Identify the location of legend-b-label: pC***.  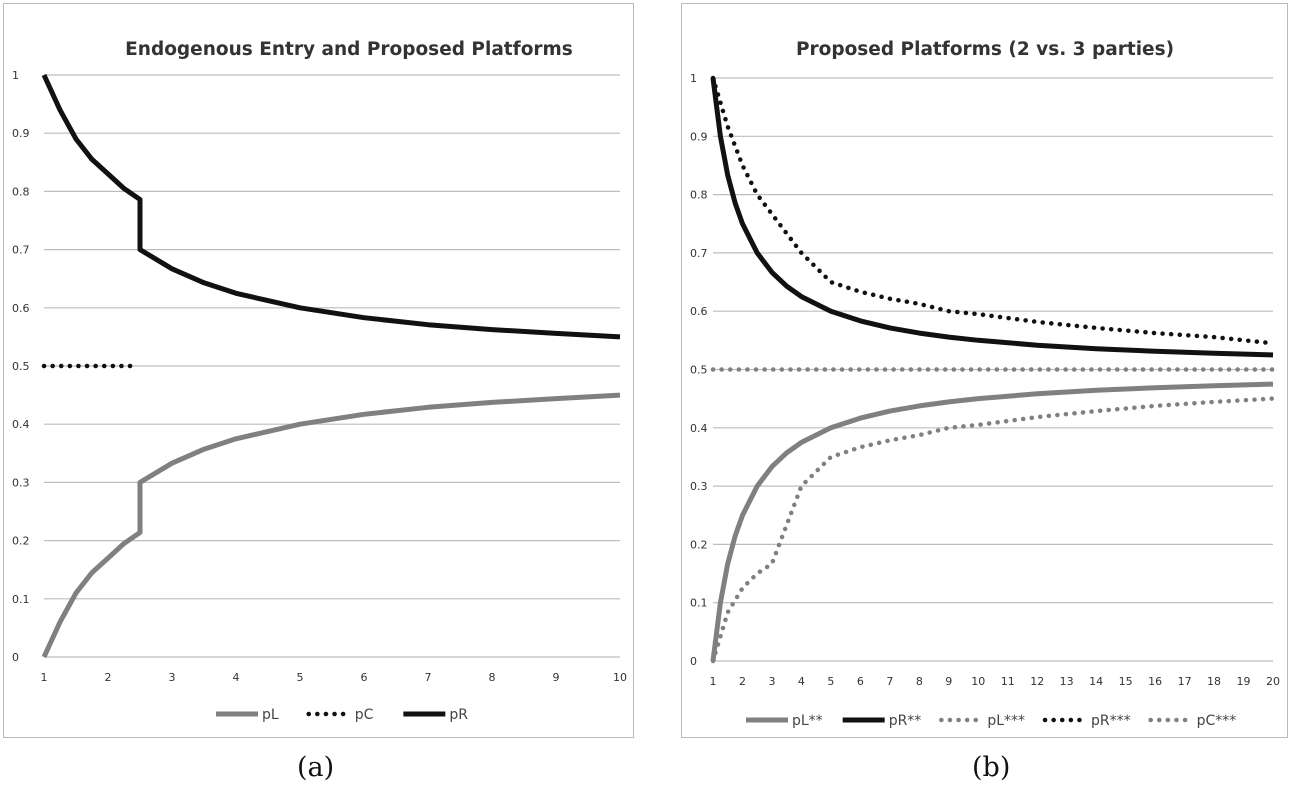
(1217, 721).